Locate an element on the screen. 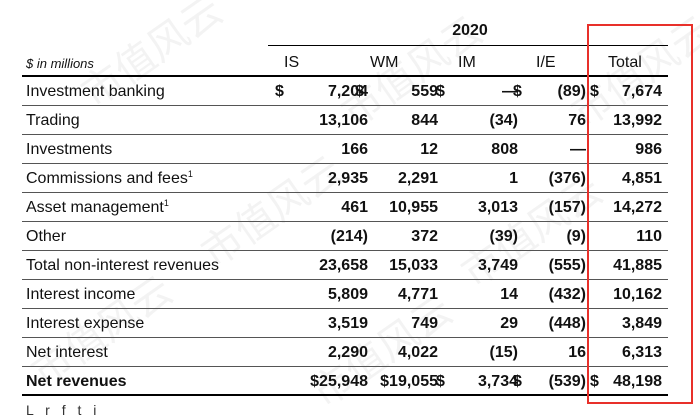 Image resolution: width=700 pixels, height=419 pixels. value-im: 3,749 is located at coordinates (497, 265).